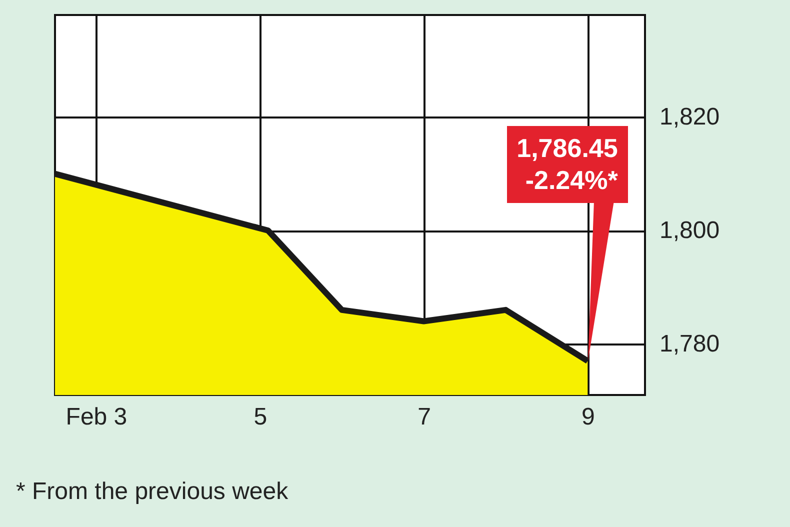 The image size is (790, 527). What do you see at coordinates (424, 417) in the screenshot?
I see `x-tick-label: 7` at bounding box center [424, 417].